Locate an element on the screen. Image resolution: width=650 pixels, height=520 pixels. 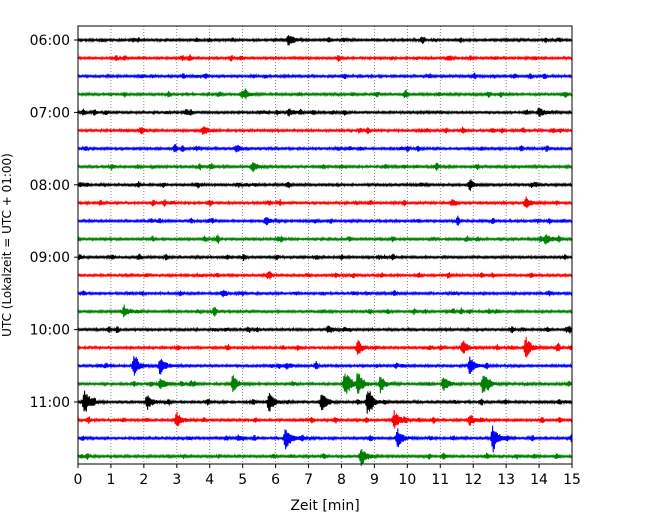
x-tick-label: 3 is located at coordinates (176, 480).